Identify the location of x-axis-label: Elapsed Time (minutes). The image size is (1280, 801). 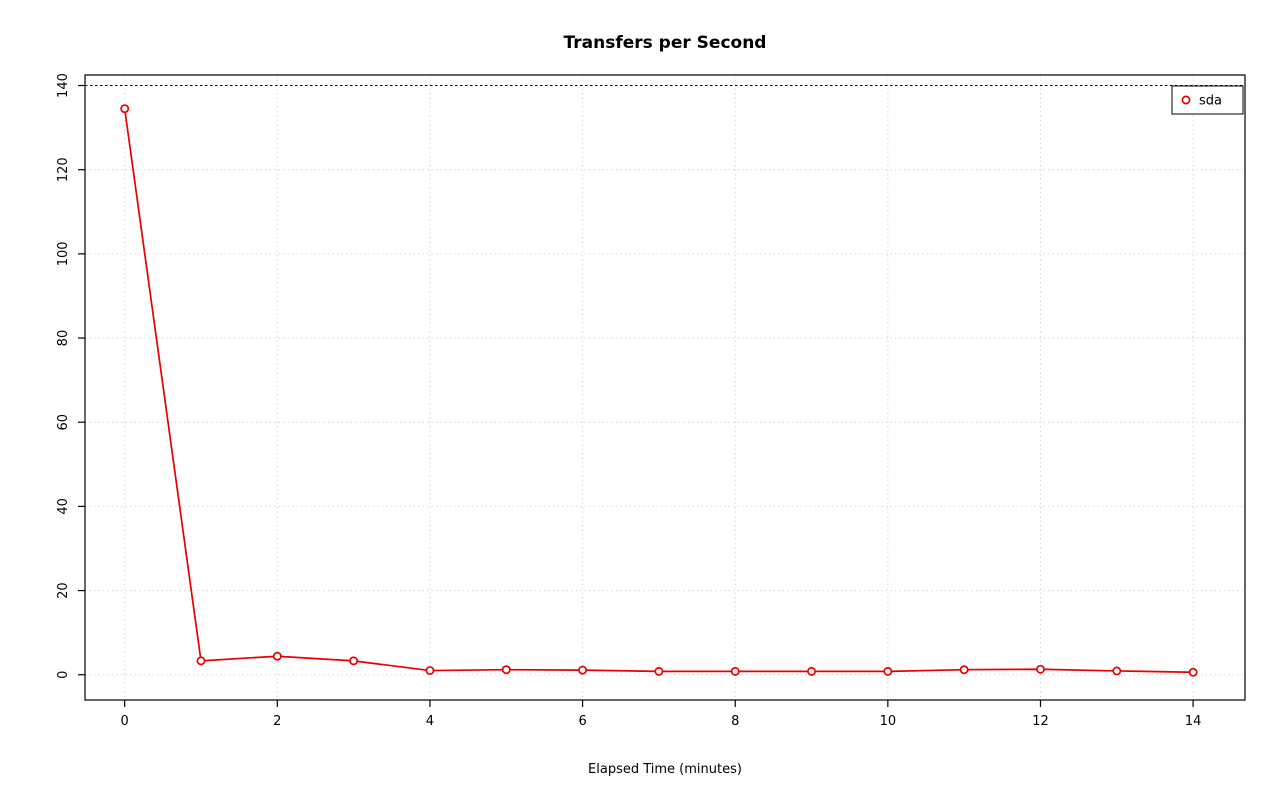
(665, 769).